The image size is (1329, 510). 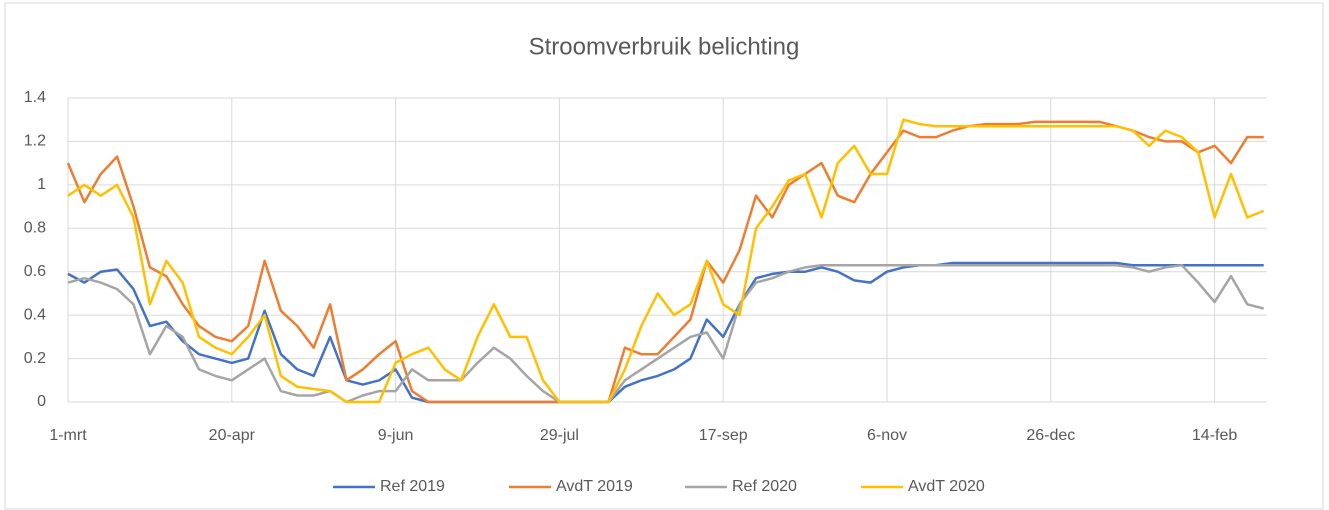 What do you see at coordinates (764, 486) in the screenshot?
I see `legend-label: Ref 2020` at bounding box center [764, 486].